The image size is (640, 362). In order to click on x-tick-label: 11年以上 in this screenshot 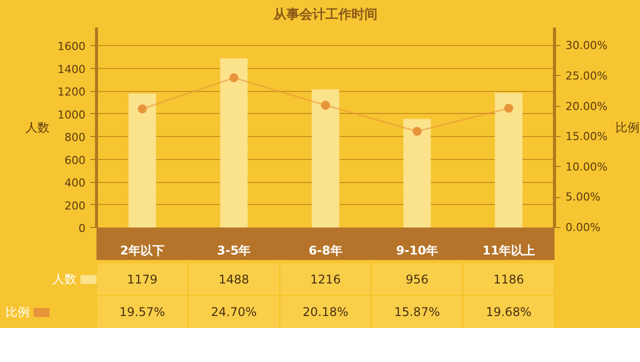, I will do `click(509, 251)`.